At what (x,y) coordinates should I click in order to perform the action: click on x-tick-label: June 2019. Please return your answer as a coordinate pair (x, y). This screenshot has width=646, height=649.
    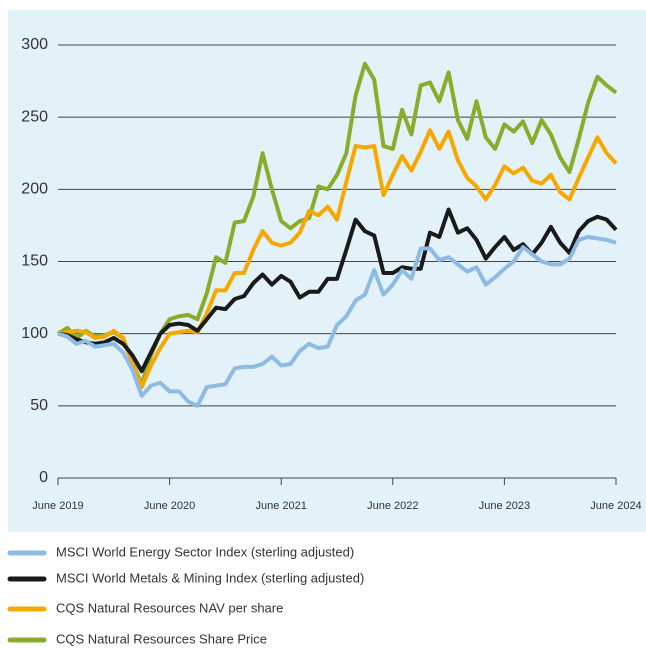
    Looking at the image, I should click on (57, 506).